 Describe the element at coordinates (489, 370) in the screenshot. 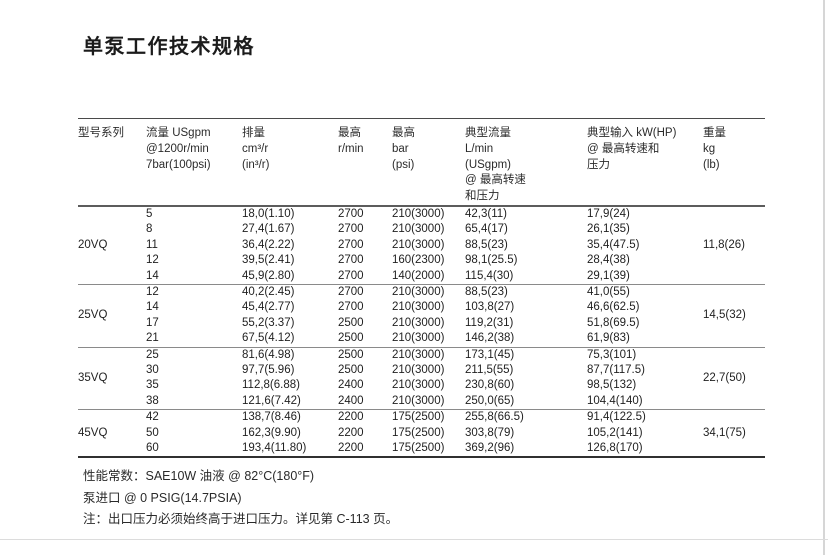

I see `cell-typical-flow: 211,5(55)` at that location.